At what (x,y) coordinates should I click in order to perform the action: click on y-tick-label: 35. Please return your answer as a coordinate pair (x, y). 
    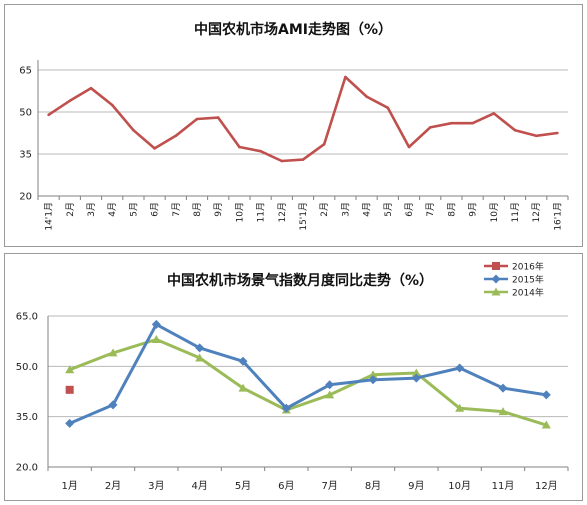
    Looking at the image, I should click on (25, 155).